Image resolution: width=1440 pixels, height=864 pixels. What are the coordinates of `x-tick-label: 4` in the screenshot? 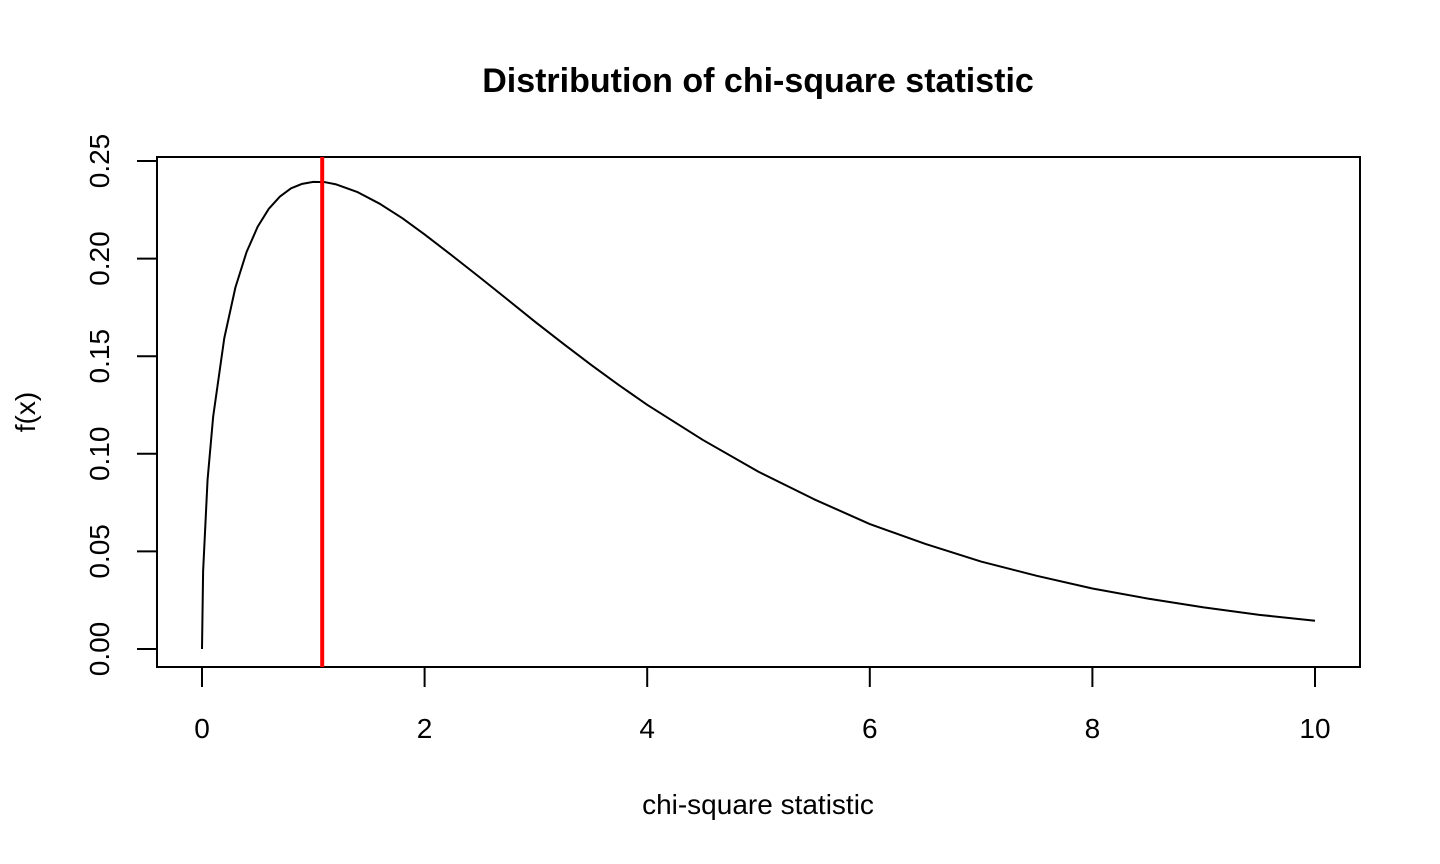 It's located at (647, 728).